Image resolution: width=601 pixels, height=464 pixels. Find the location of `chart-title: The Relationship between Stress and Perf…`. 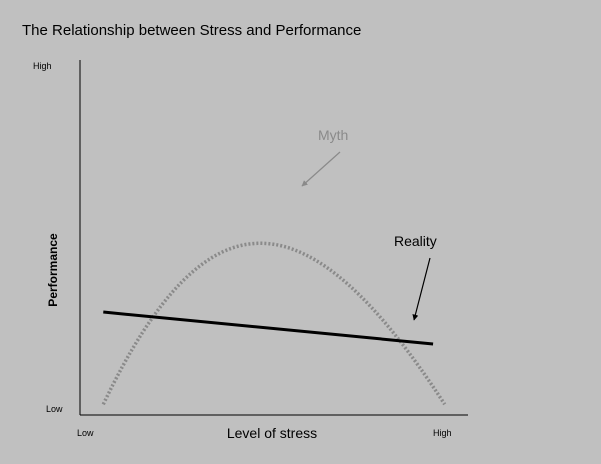

chart-title: The Relationship between Stress and Perf… is located at coordinates (191, 30).